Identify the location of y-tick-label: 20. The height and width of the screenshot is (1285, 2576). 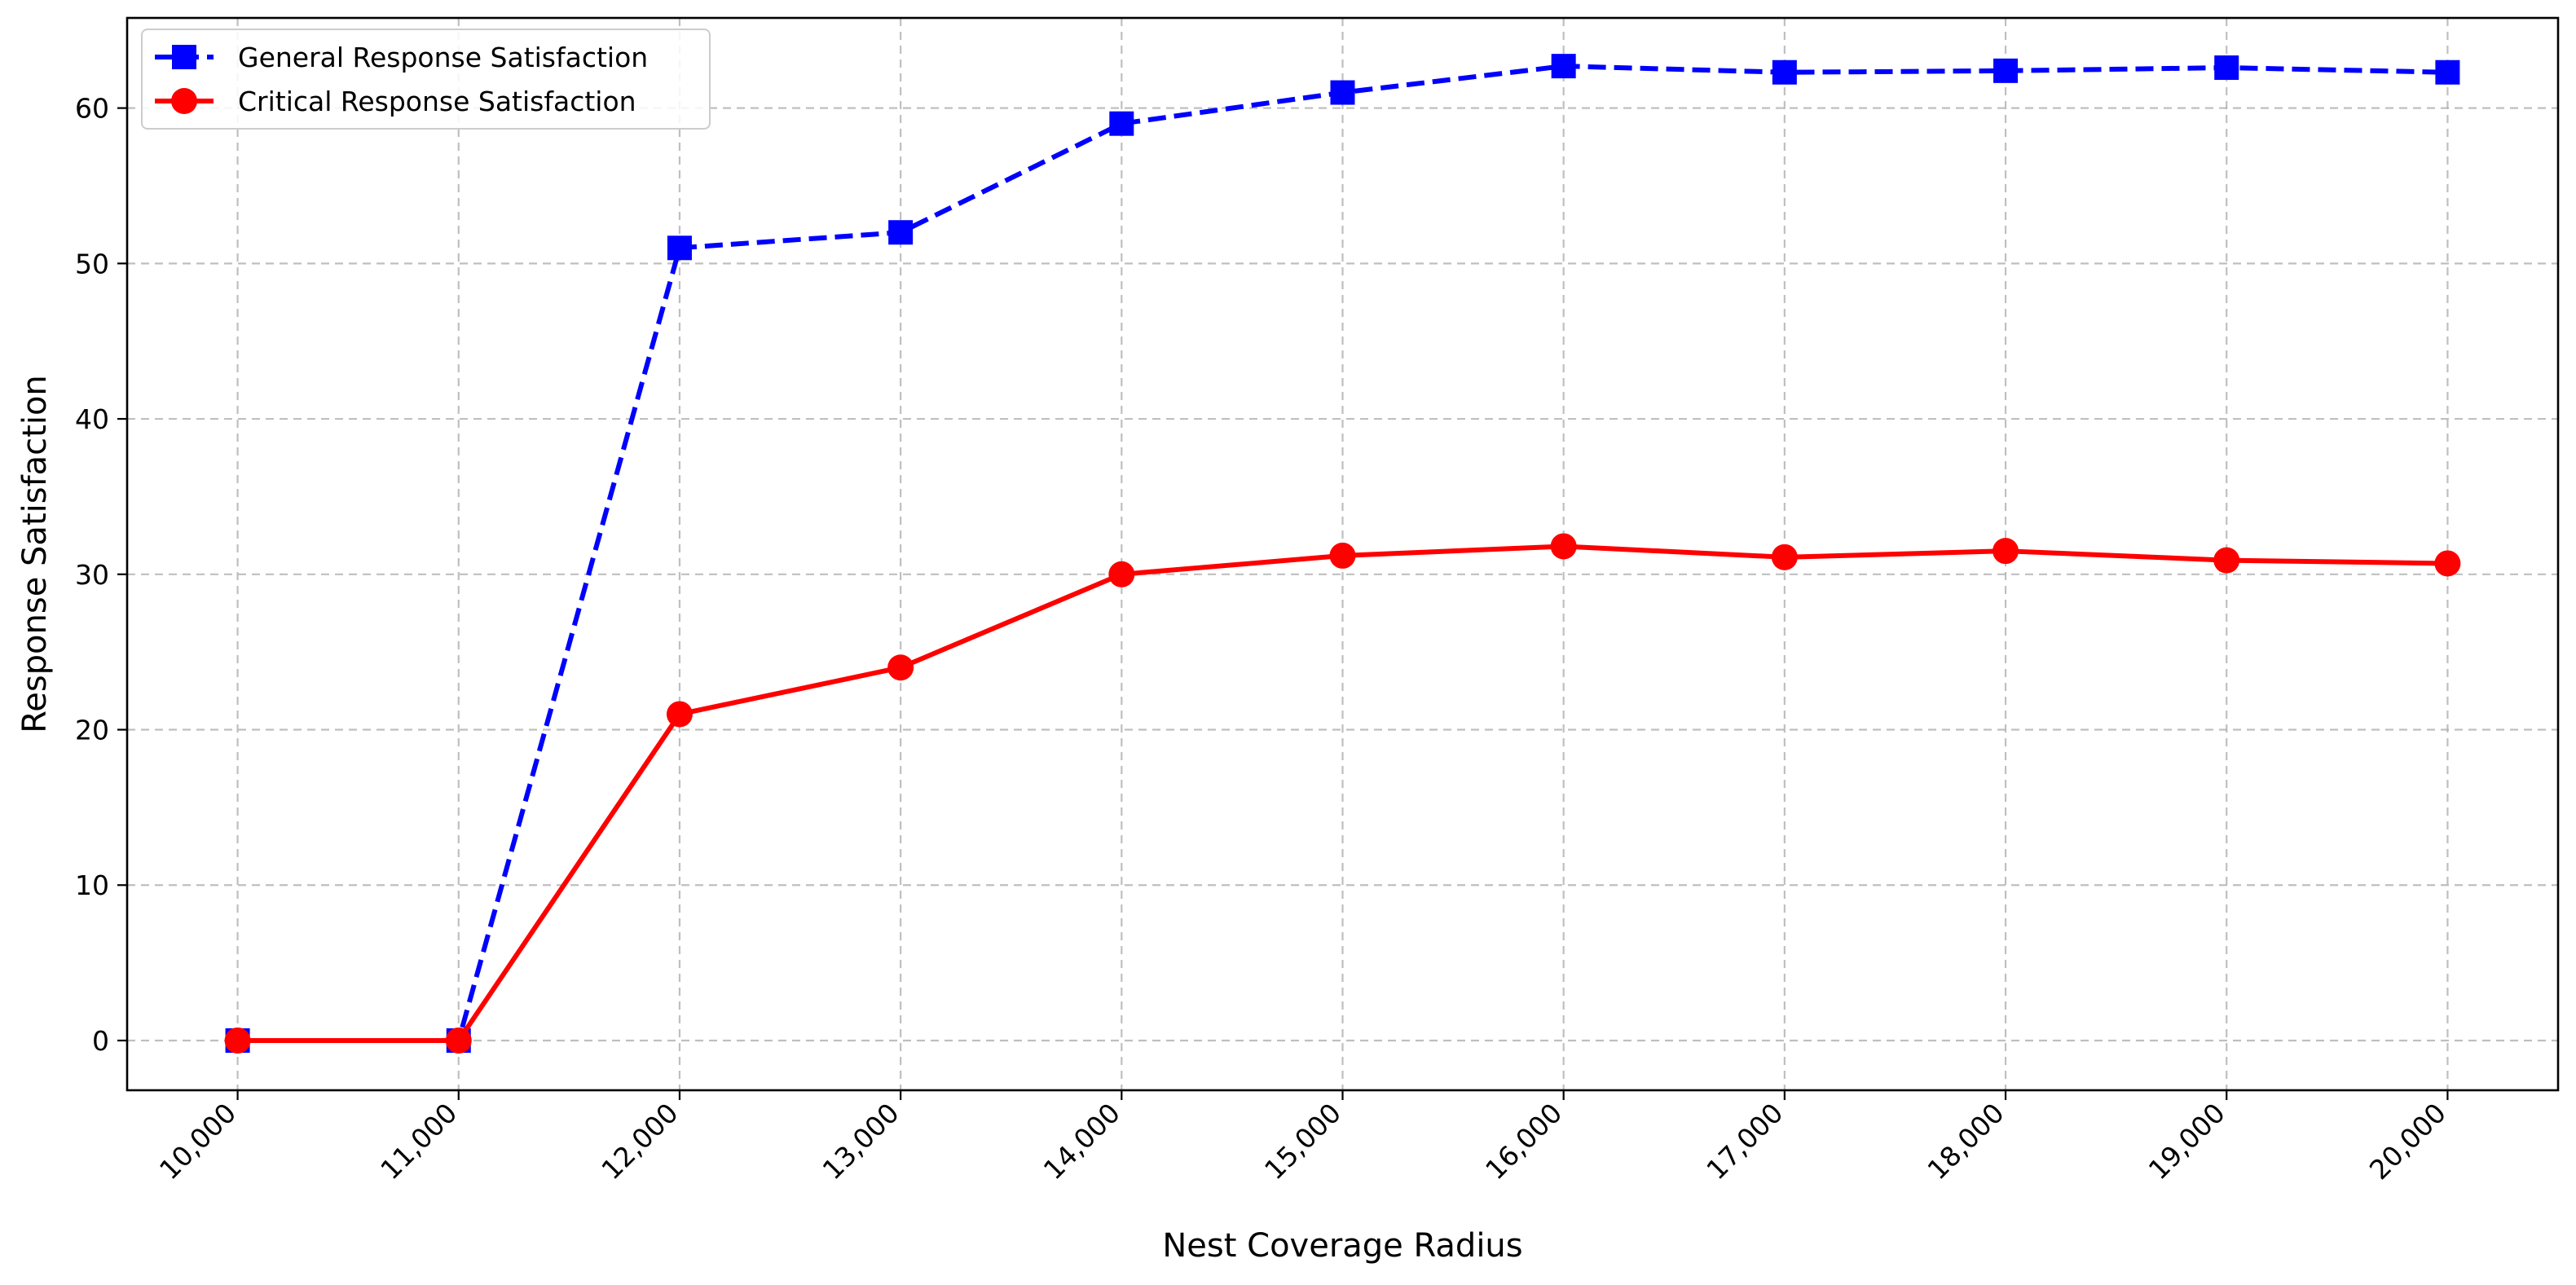
(92, 730).